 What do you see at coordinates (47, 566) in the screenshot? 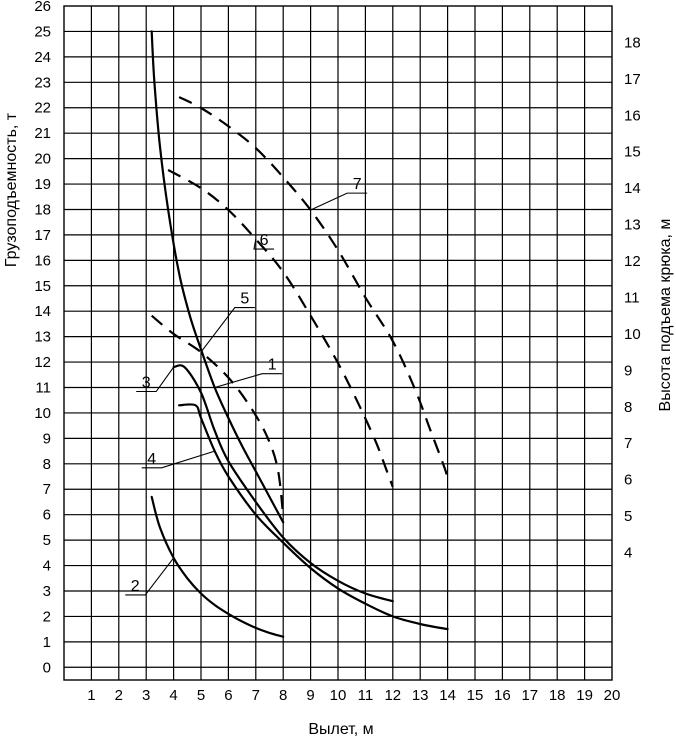
I see `y-tick-label: 4` at bounding box center [47, 566].